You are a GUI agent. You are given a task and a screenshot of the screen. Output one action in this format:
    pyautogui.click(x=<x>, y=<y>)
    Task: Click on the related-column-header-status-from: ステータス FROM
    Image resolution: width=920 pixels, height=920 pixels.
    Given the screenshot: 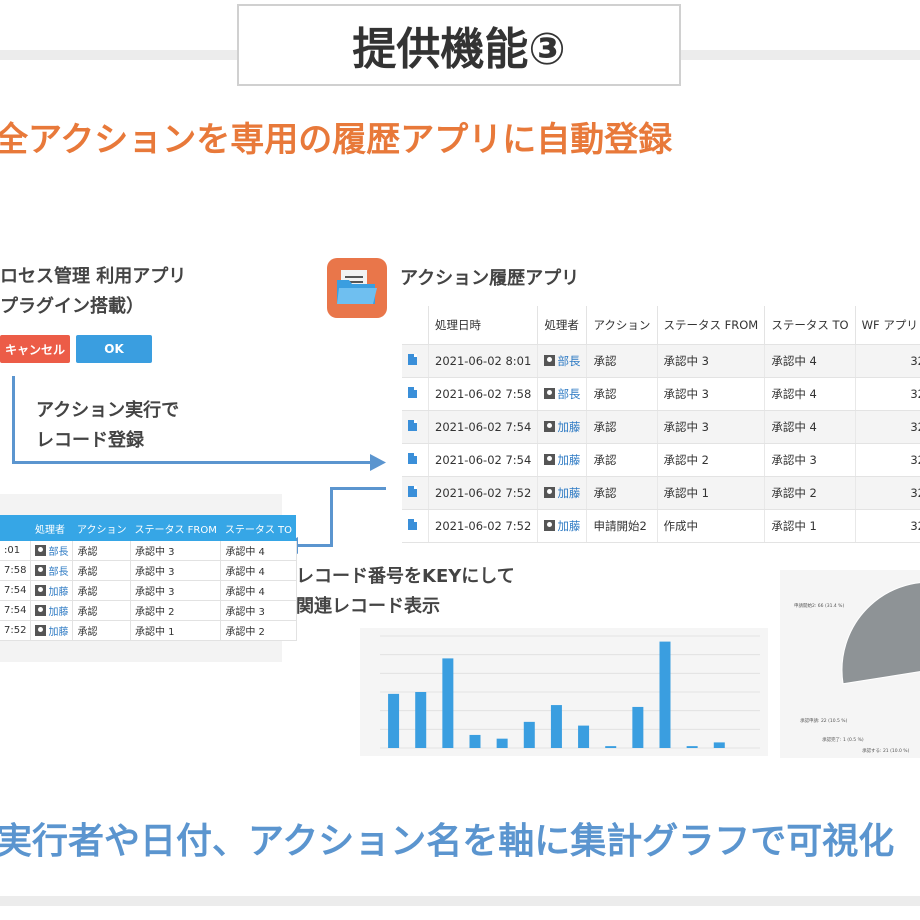 What is the action you would take?
    pyautogui.click(x=175, y=528)
    